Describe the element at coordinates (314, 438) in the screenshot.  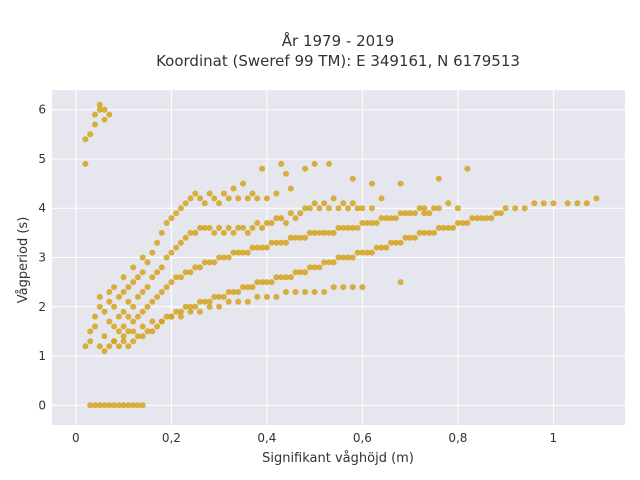
I see `x-tick-labels: 0 0,2 0,4 0,6 0,8 1` at that location.